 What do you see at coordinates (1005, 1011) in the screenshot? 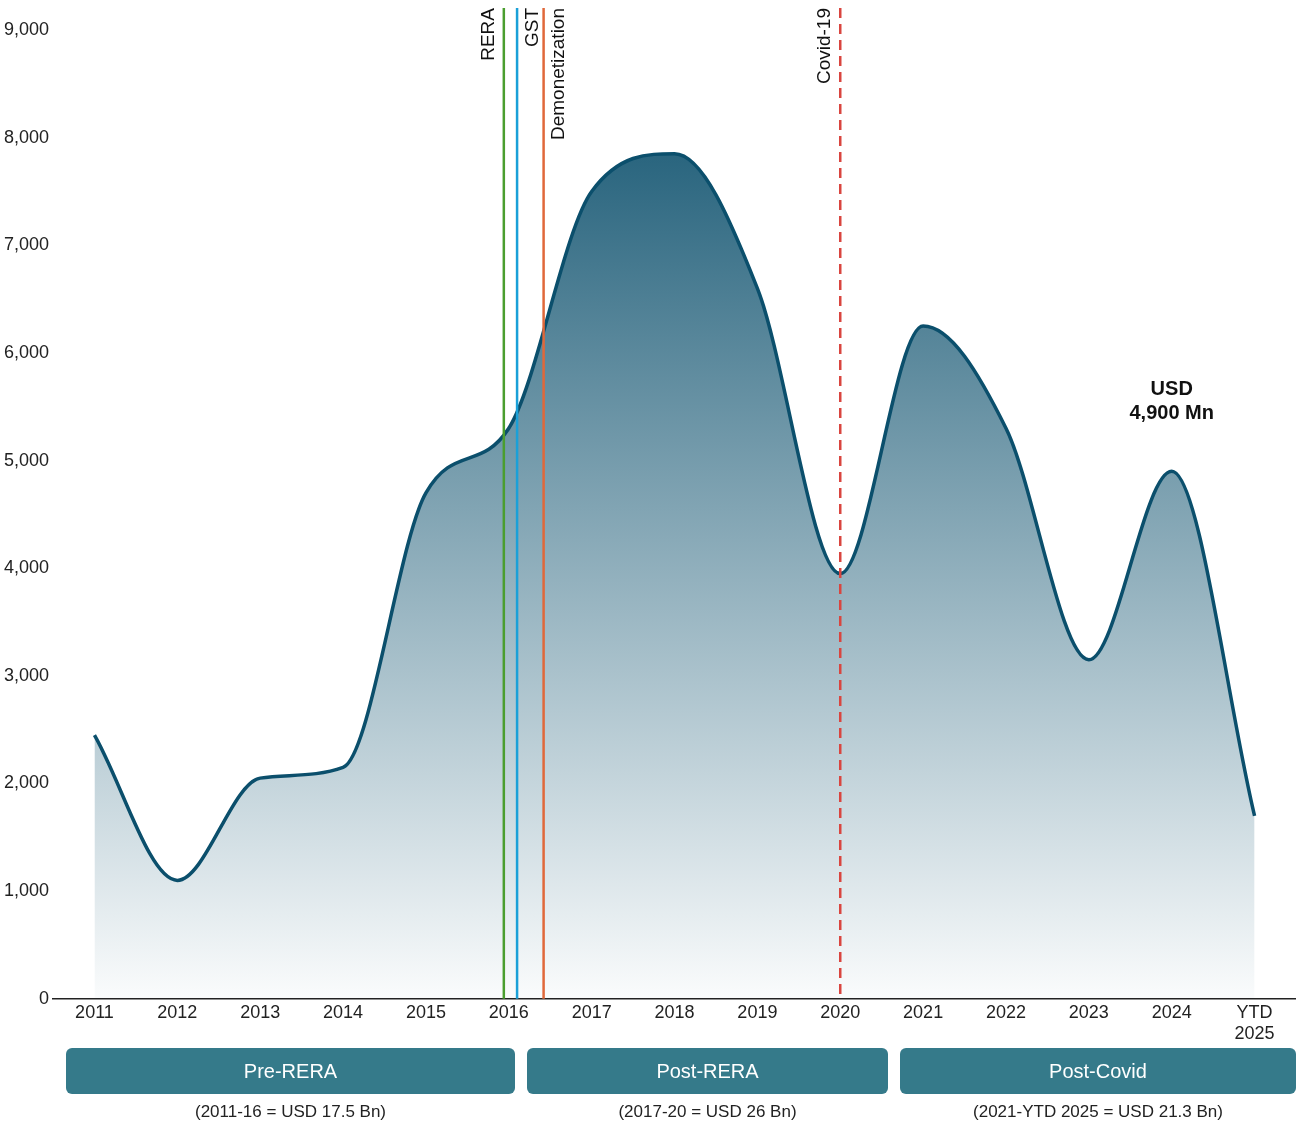
I see `x-tick-label: 2022` at bounding box center [1005, 1011].